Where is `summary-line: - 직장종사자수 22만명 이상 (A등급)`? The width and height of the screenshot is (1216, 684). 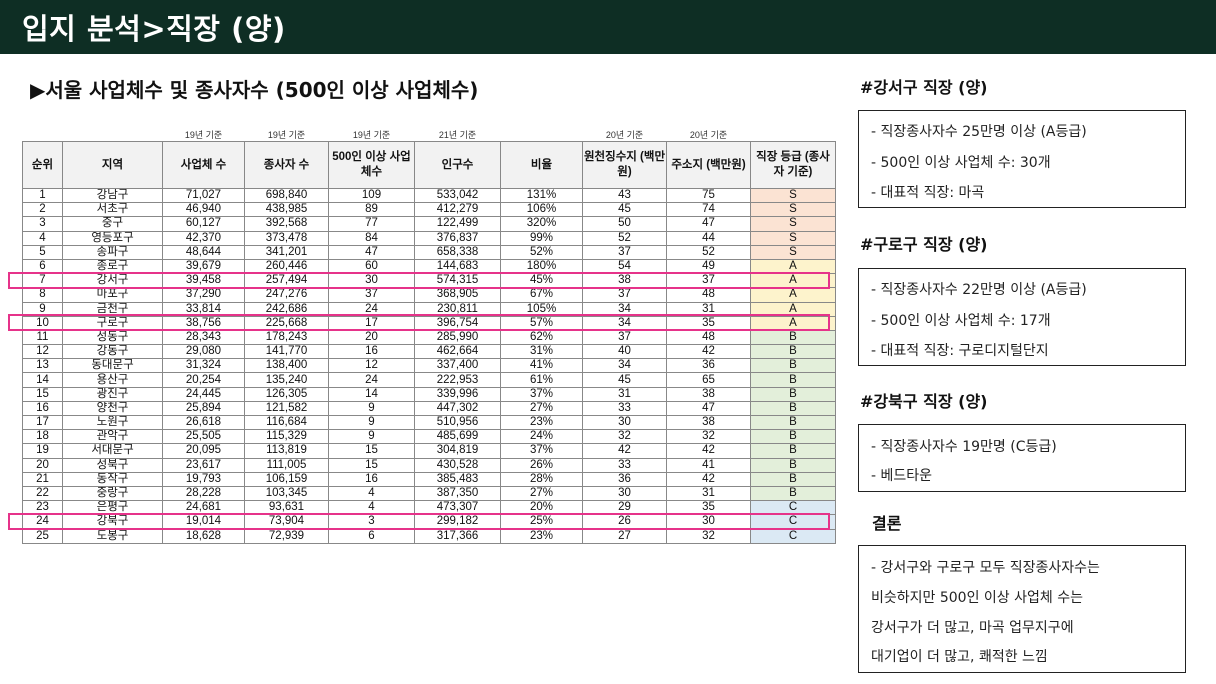 summary-line: - 직장종사자수 22만명 이상 (A등급) is located at coordinates (979, 290).